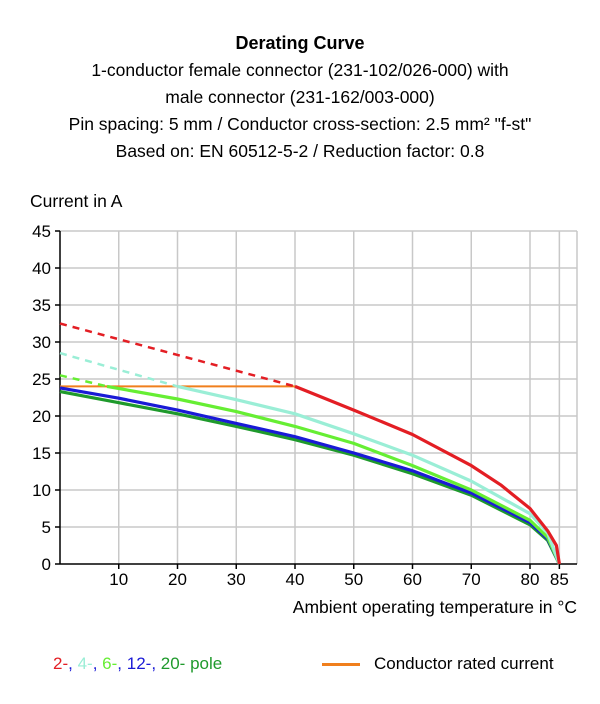 This screenshot has height=704, width=600. I want to click on x-tick-label-80: 80, so click(530, 579).